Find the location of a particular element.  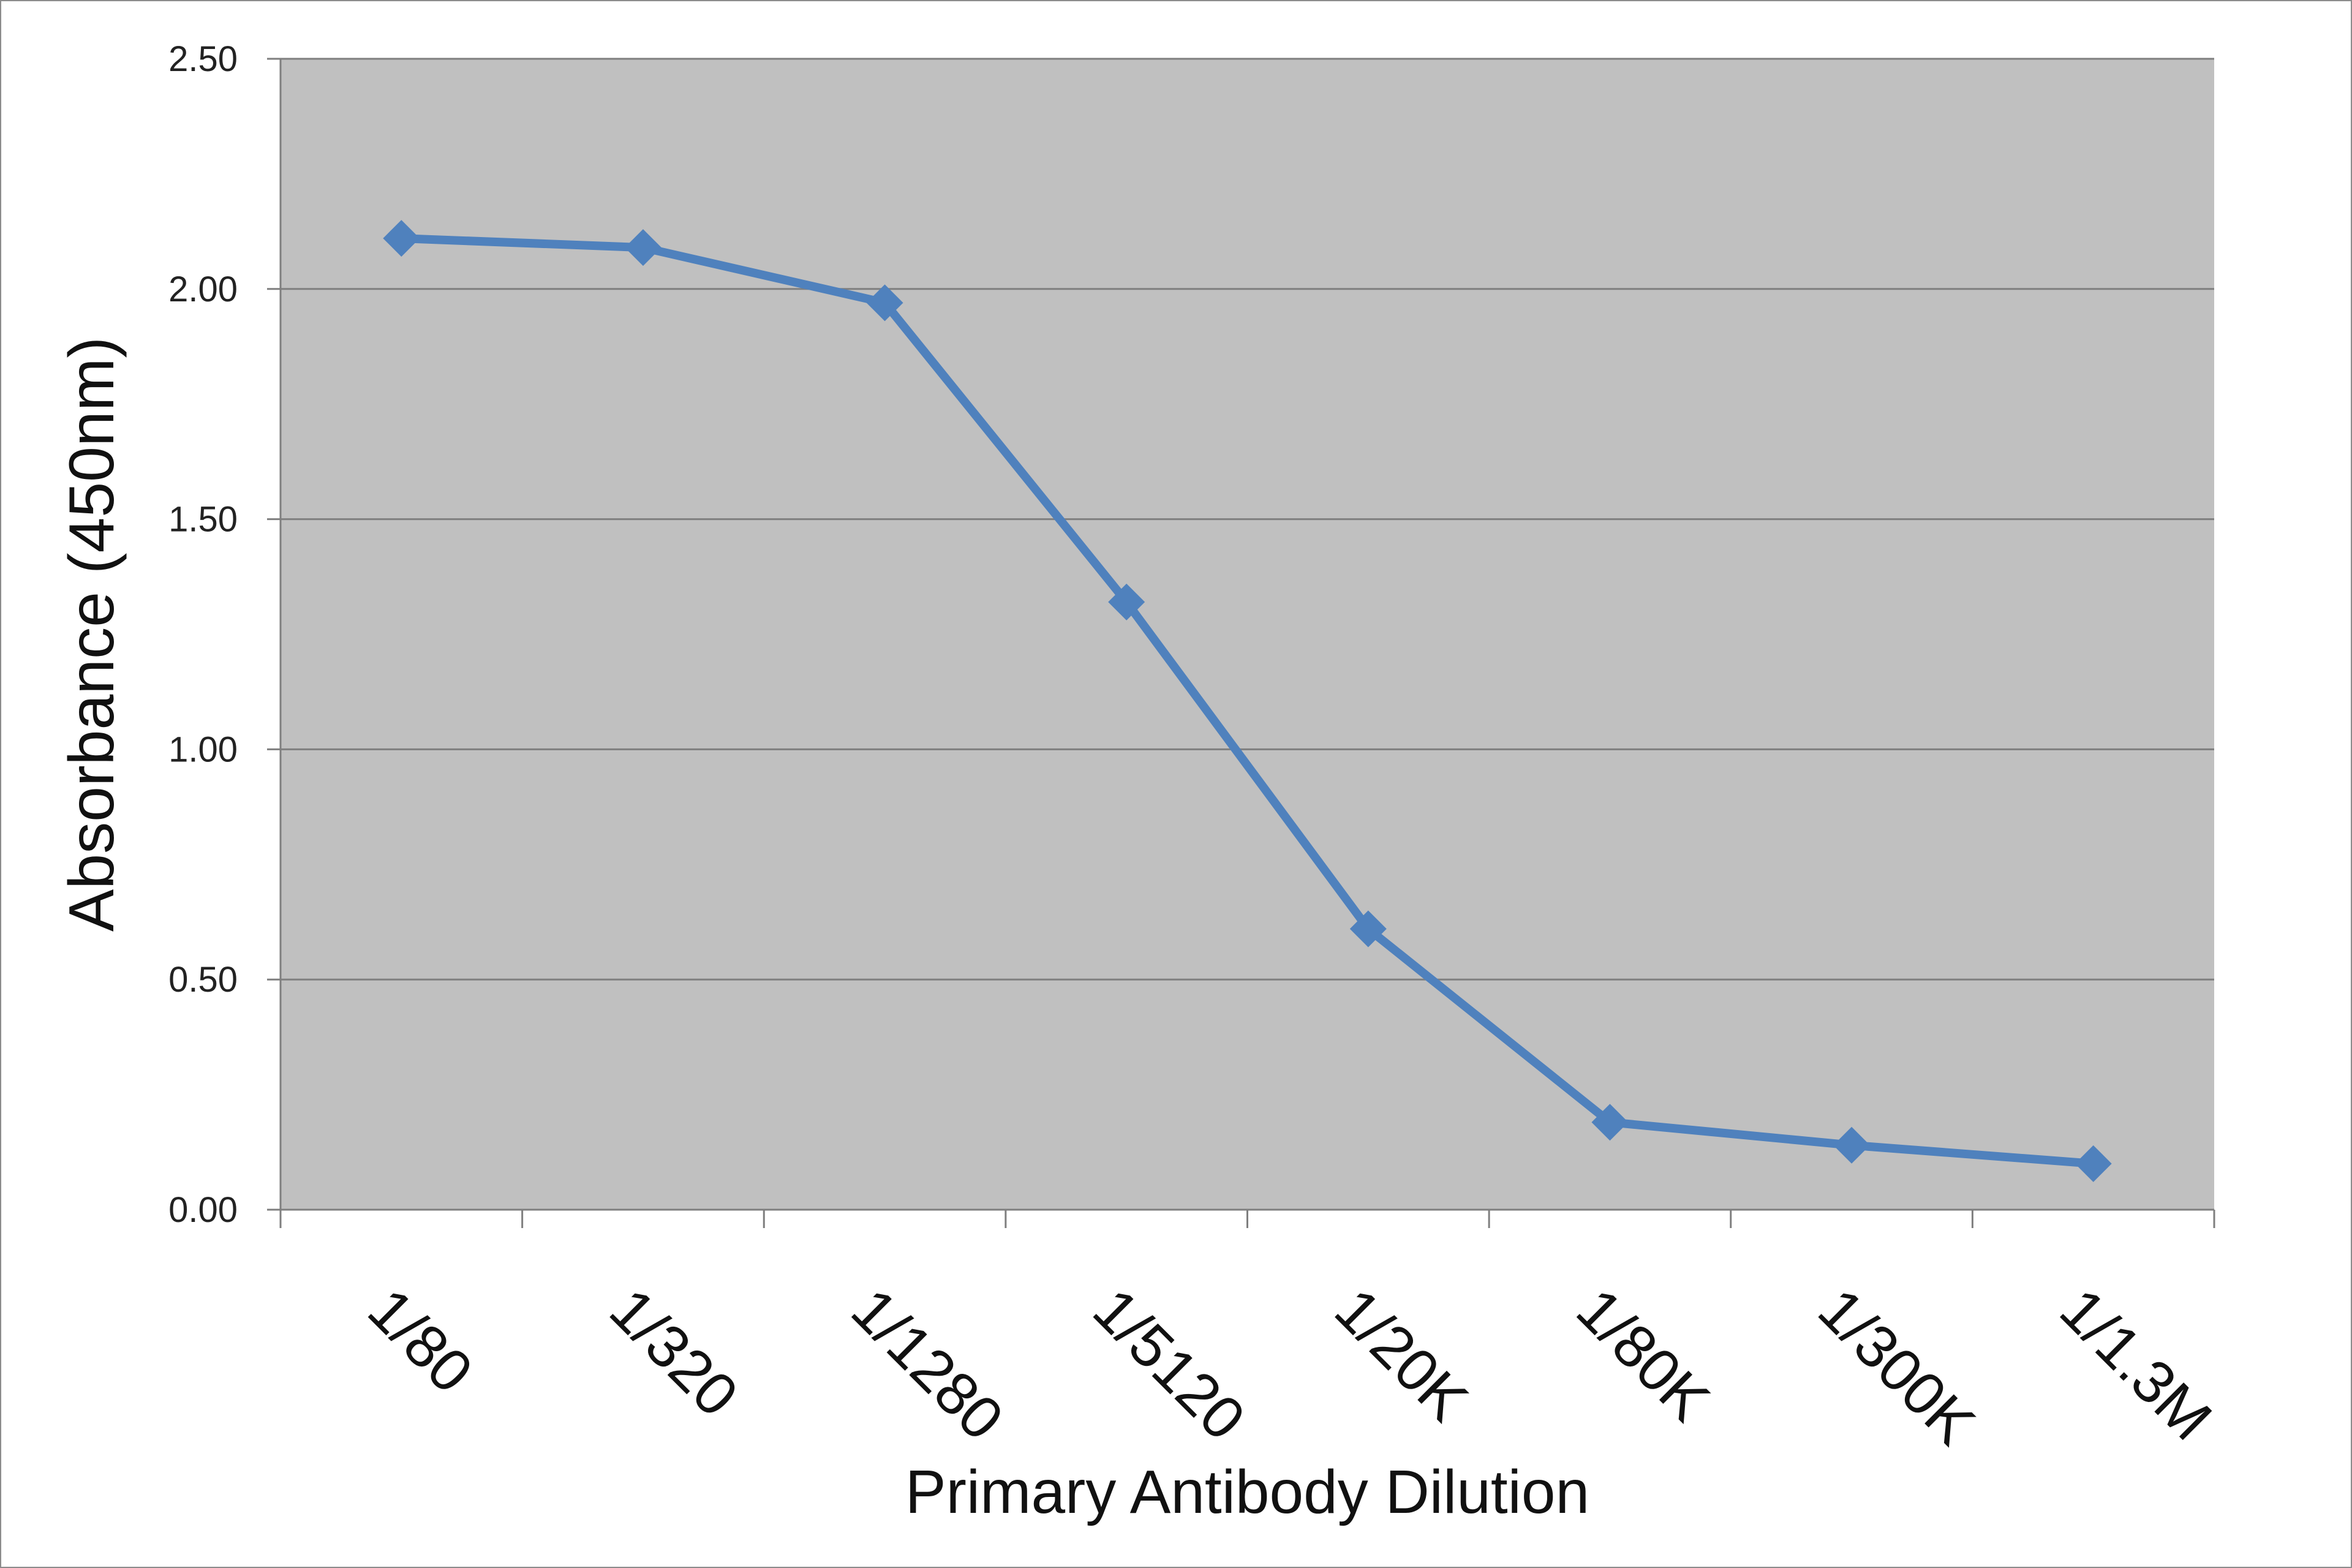

y-tick-label: 2.50 is located at coordinates (203, 59).